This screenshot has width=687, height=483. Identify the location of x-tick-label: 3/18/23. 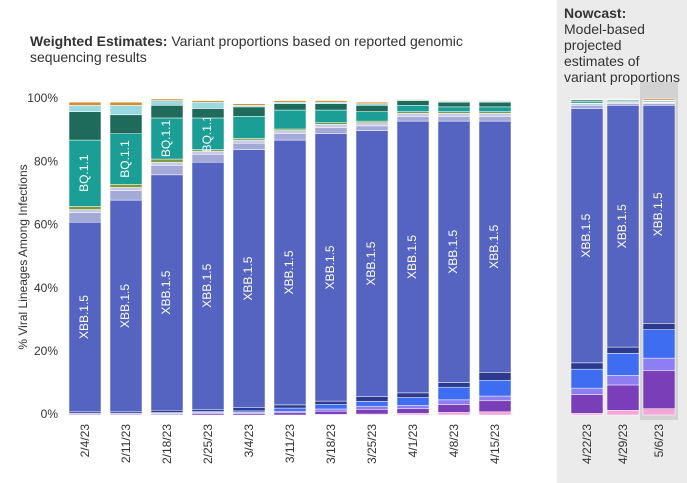
(331, 444).